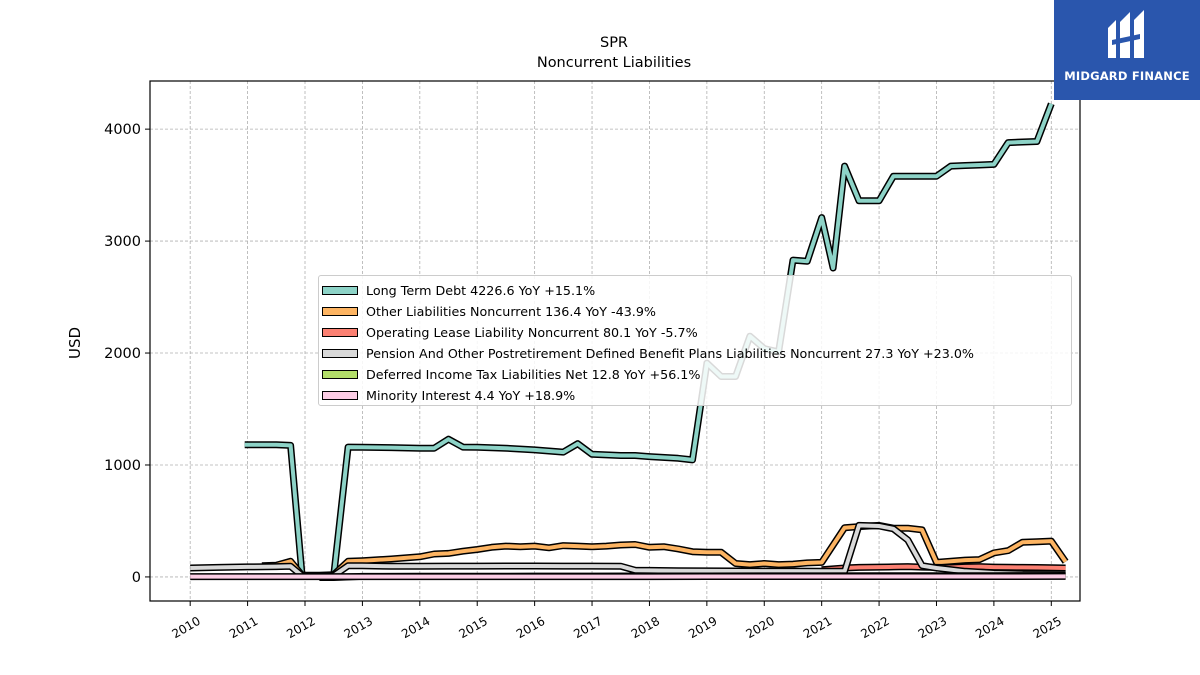  What do you see at coordinates (614, 63) in the screenshot?
I see `chart-subtitle: Noncurrent Liabilities` at bounding box center [614, 63].